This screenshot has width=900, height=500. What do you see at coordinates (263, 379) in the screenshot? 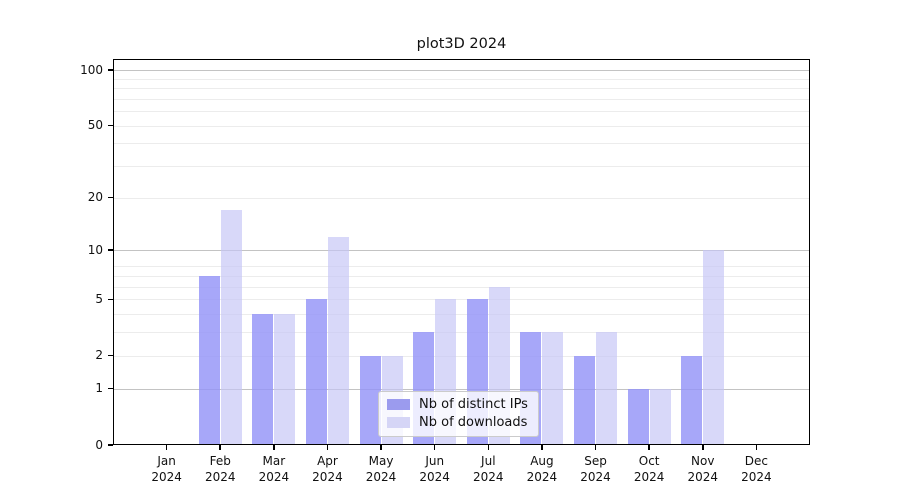
I see `bar-ips-mar` at bounding box center [263, 379].